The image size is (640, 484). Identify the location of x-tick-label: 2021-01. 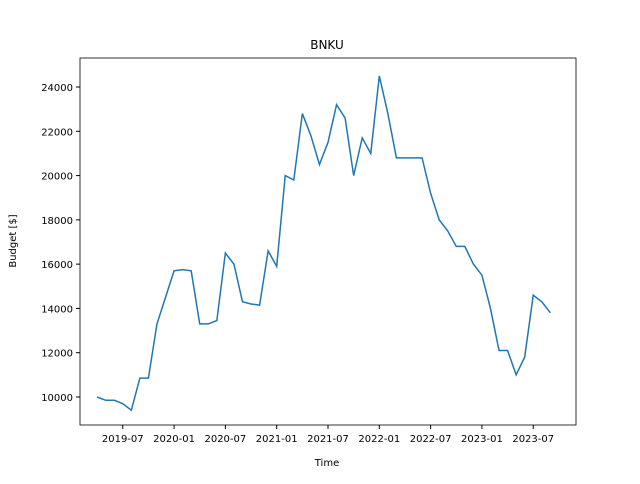
(277, 439).